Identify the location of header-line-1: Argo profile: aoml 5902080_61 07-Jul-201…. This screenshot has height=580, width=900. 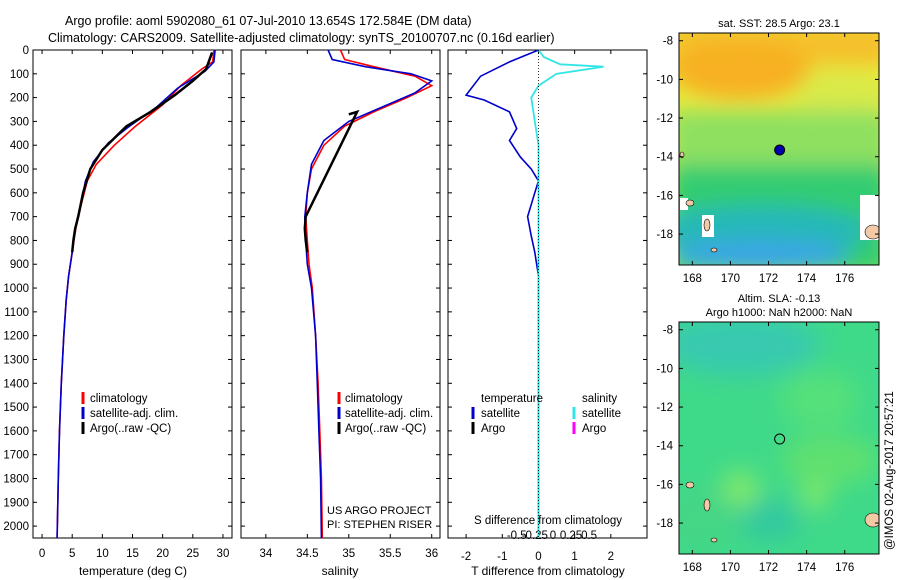
(268, 21).